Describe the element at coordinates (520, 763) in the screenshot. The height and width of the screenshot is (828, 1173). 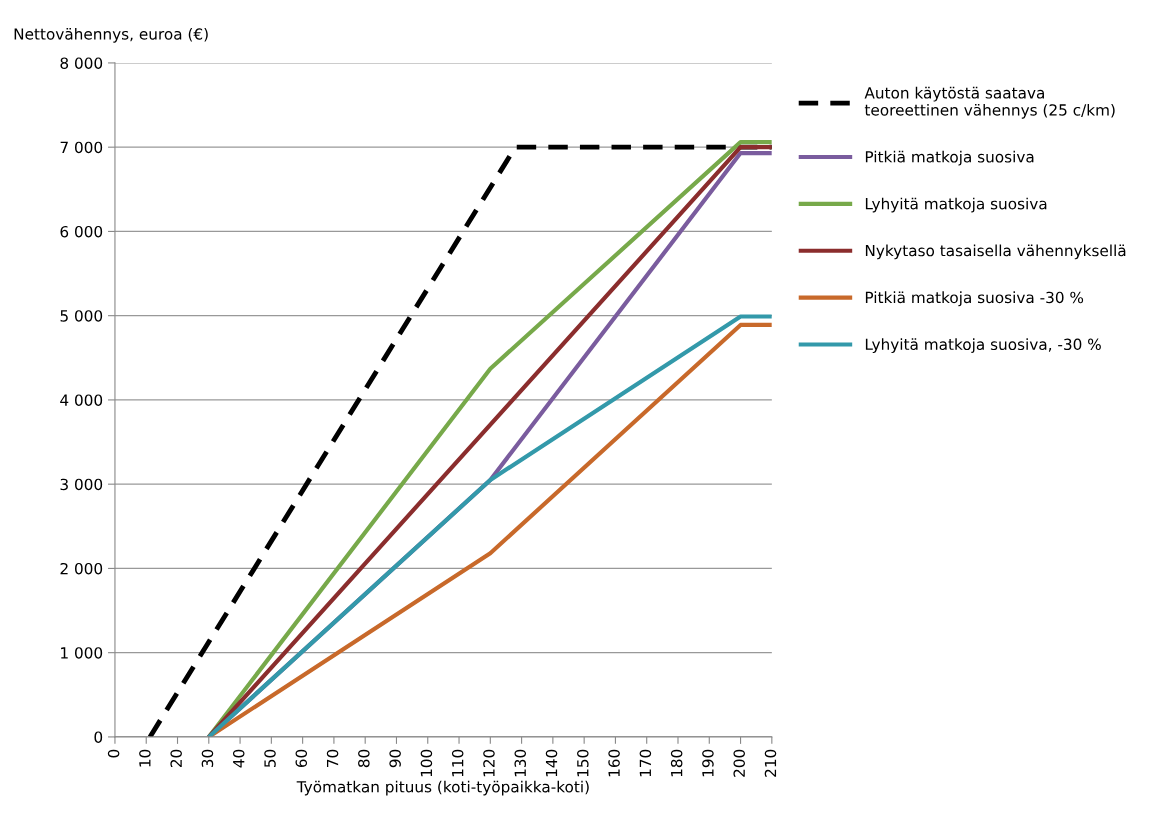
I see `x-tick-label: 130` at that location.